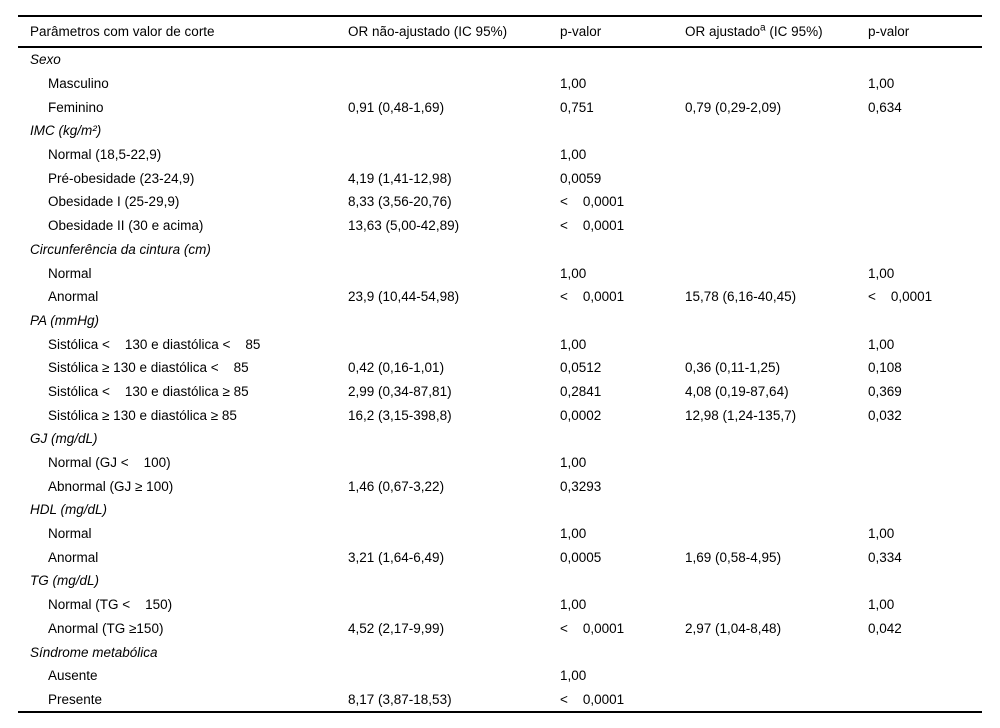 Image resolution: width=1000 pixels, height=728 pixels. Describe the element at coordinates (64, 320) in the screenshot. I see `section-title: PA (mmHg)` at that location.